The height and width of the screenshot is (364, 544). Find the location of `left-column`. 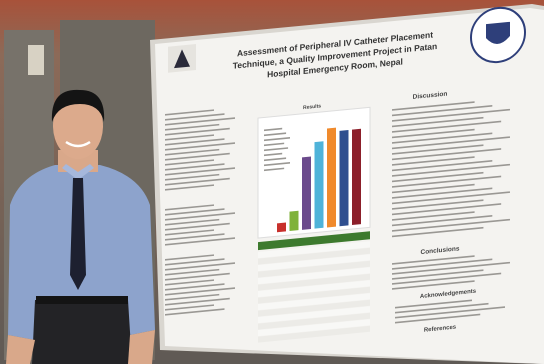

left-column is located at coordinates (200, 212).